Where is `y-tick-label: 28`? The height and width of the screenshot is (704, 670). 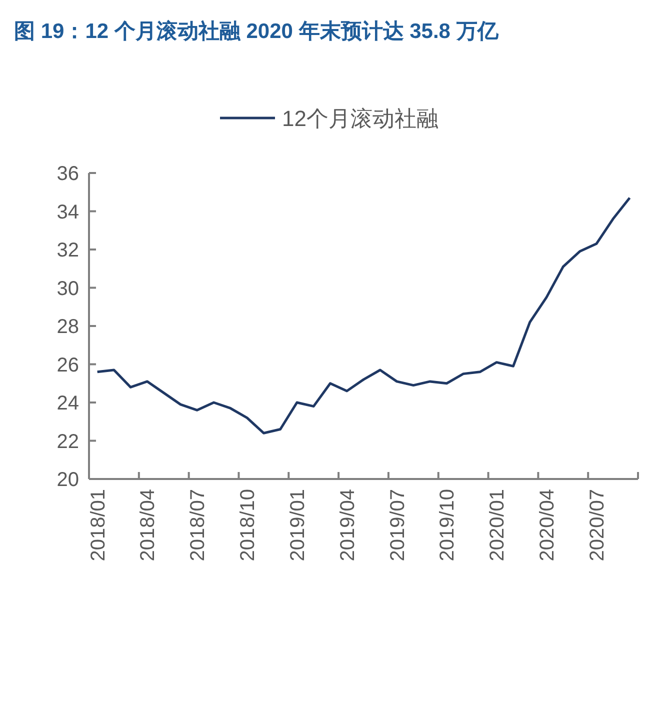 y-tick-label: 28 is located at coordinates (67, 327).